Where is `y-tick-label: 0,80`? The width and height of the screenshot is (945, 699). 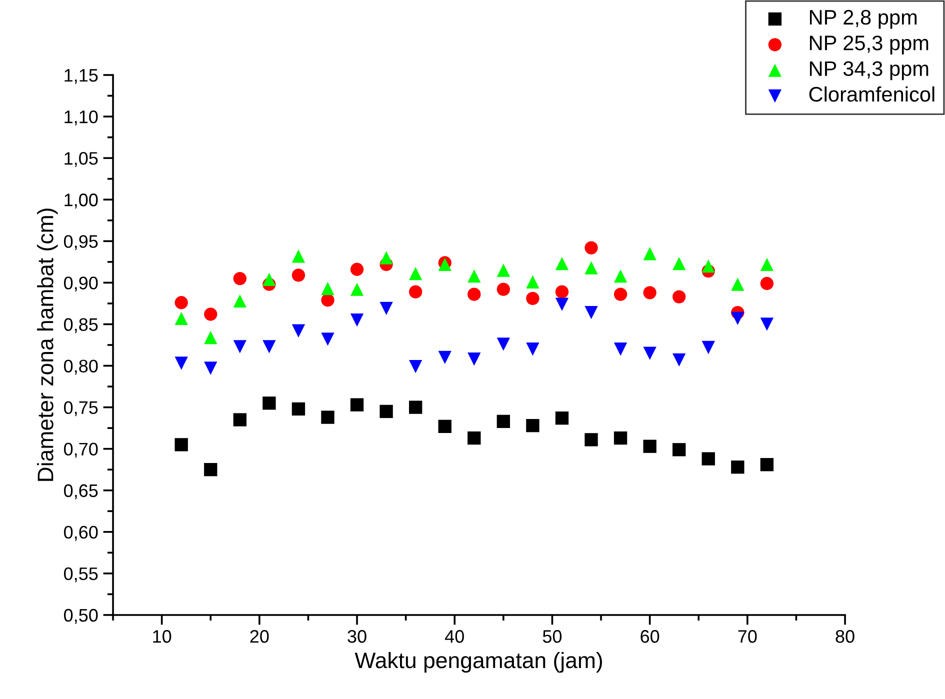
y-tick-label: 0,80 is located at coordinates (81, 367).